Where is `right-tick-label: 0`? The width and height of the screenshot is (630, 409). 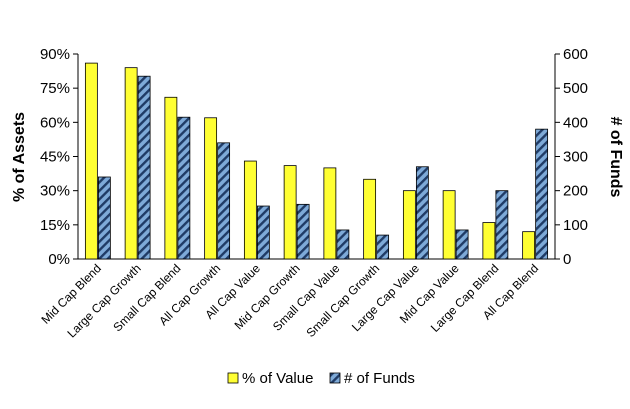 right-tick-label: 0 is located at coordinates (567, 259).